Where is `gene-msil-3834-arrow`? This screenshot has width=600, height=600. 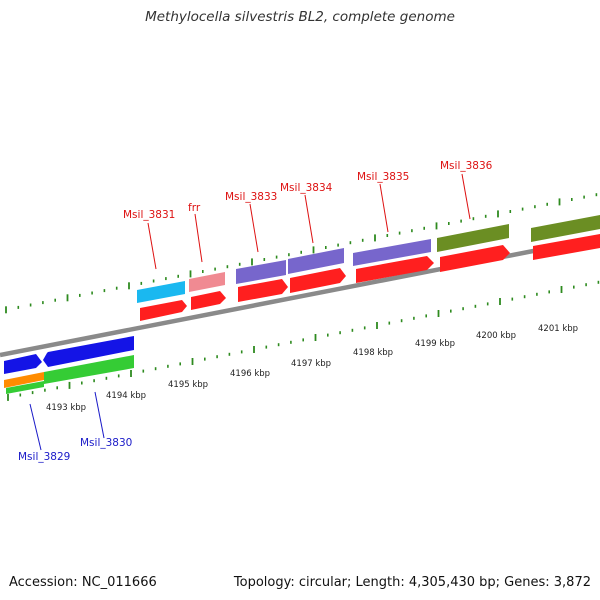
gene-msil-3834-arrow is located at coordinates (318, 280).